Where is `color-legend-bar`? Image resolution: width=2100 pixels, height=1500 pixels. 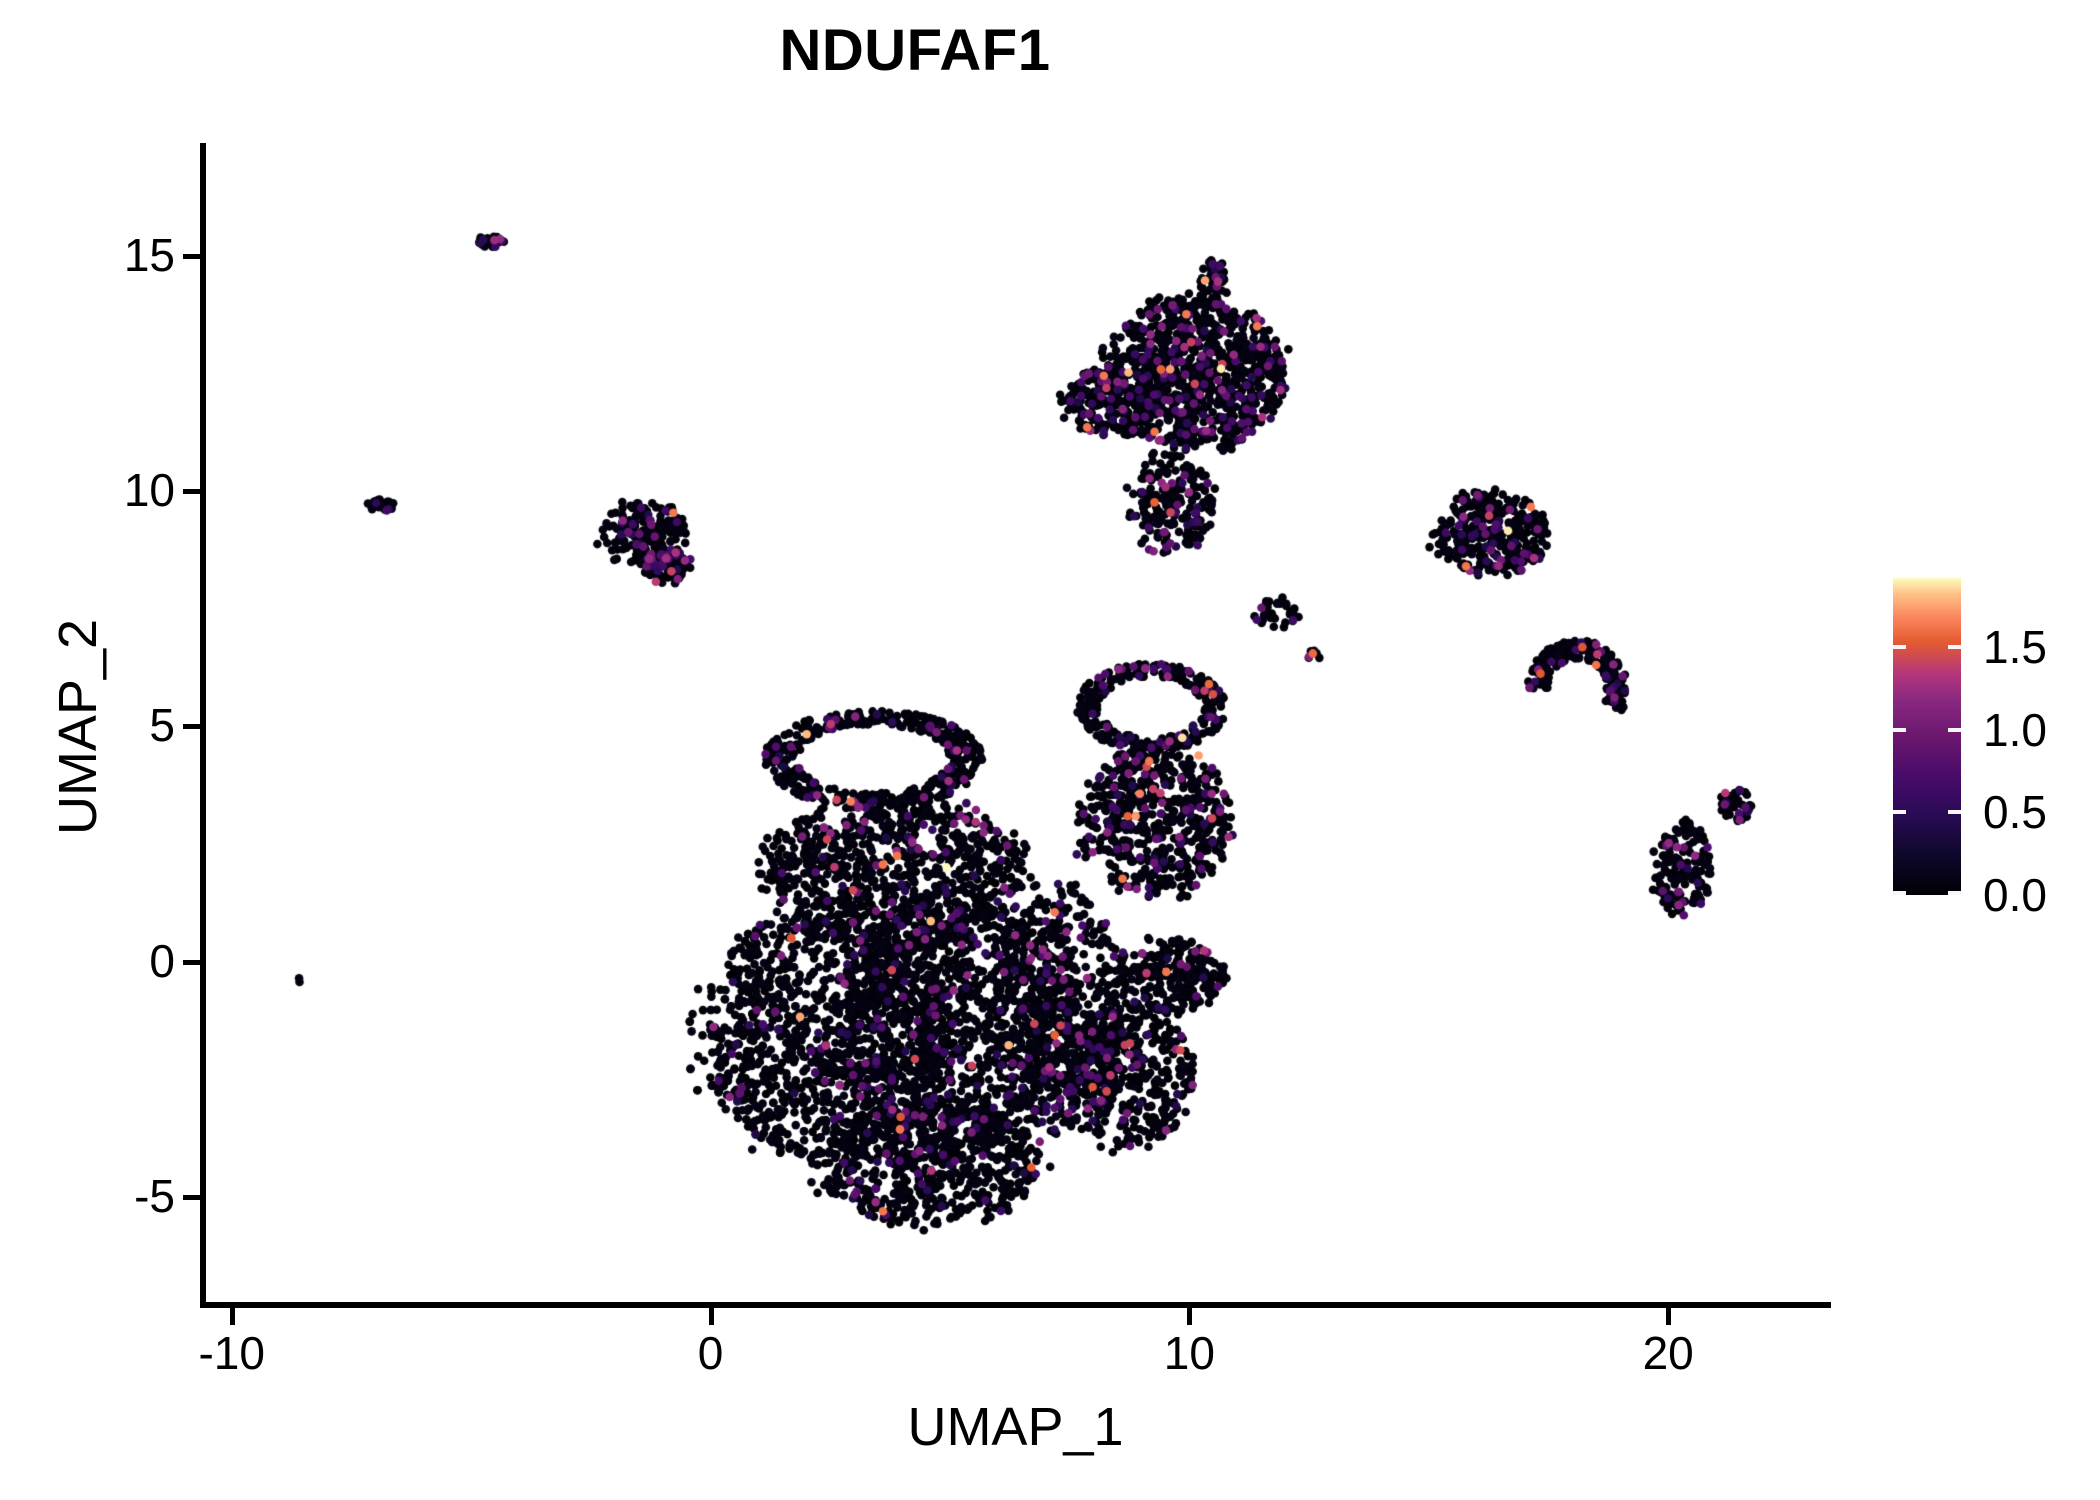 color-legend-bar is located at coordinates (1927, 736).